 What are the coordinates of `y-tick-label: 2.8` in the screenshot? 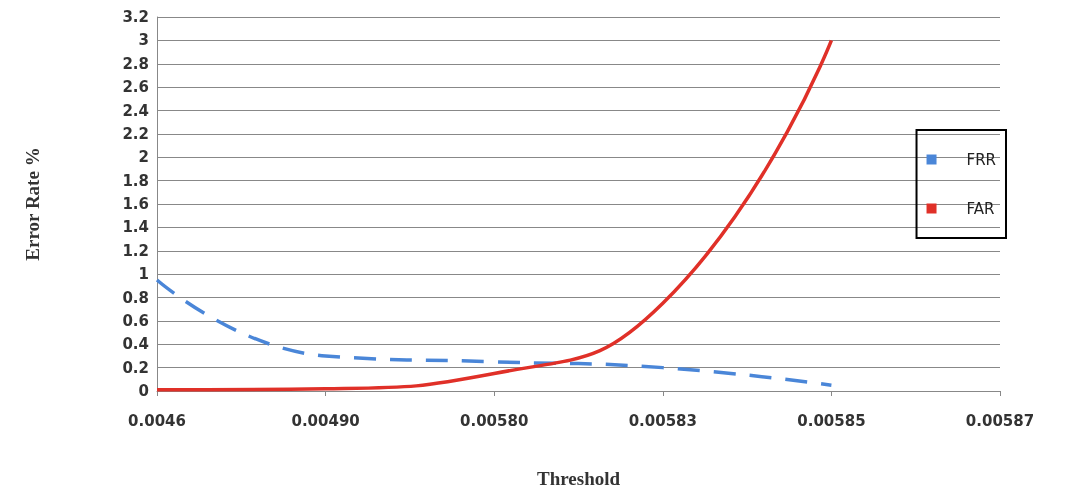 It's located at (135, 63).